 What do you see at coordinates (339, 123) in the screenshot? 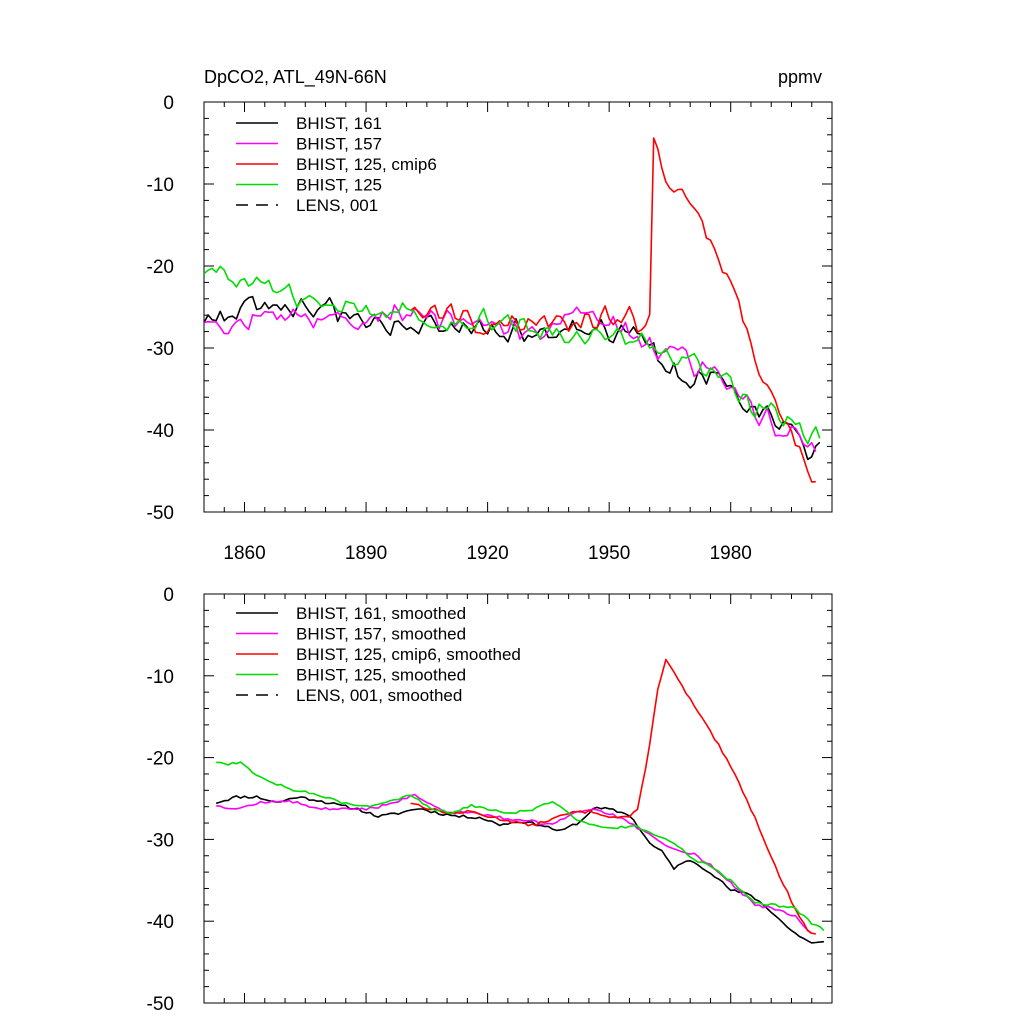
I see `legend-label: BHIST, 161` at bounding box center [339, 123].